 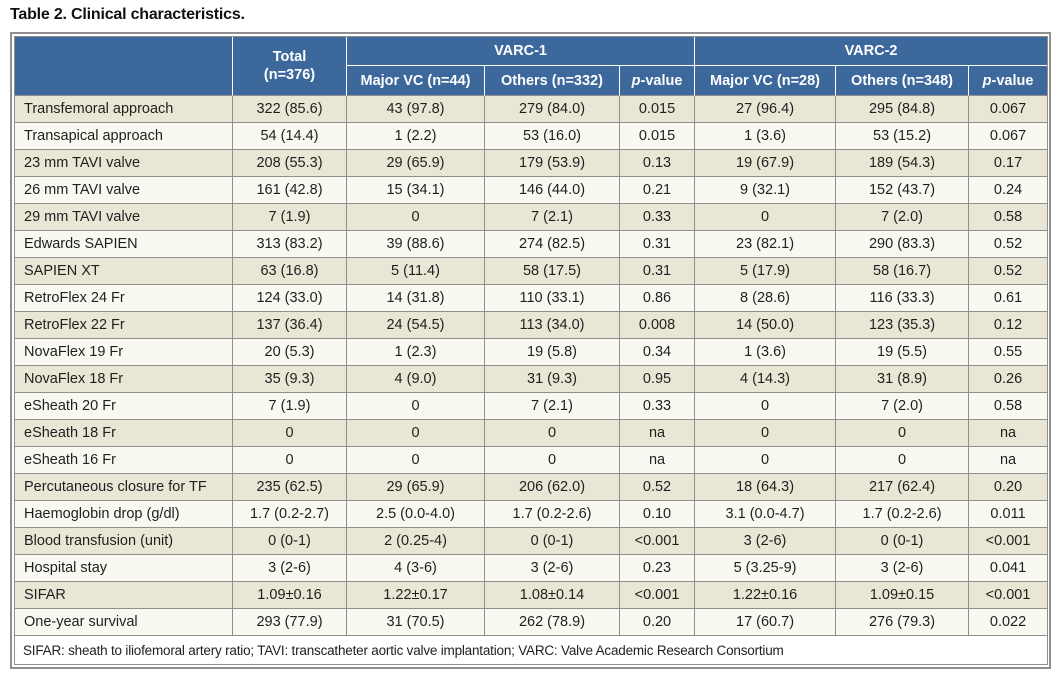 I want to click on cell-varc2-major-vc: 1 (3.6), so click(x=766, y=352).